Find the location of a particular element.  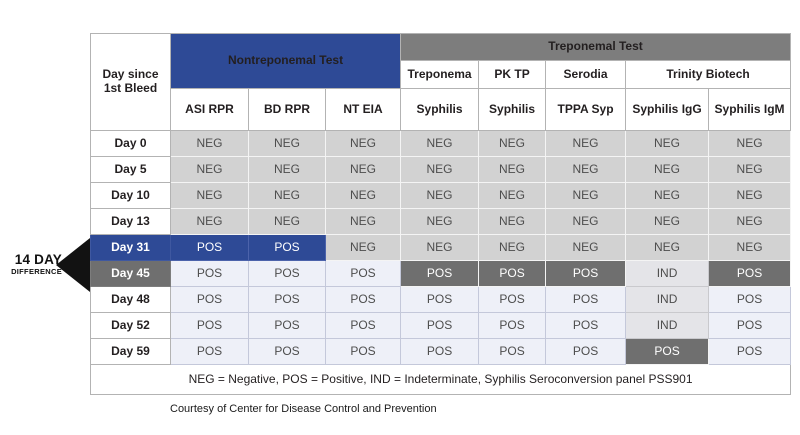

test-header-bd-rpr: BD RPR is located at coordinates (287, 109).